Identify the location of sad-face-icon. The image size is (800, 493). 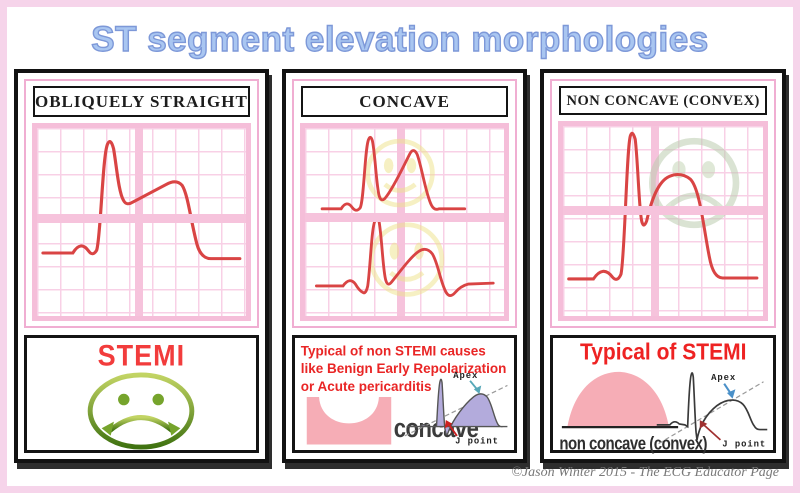
(141, 411).